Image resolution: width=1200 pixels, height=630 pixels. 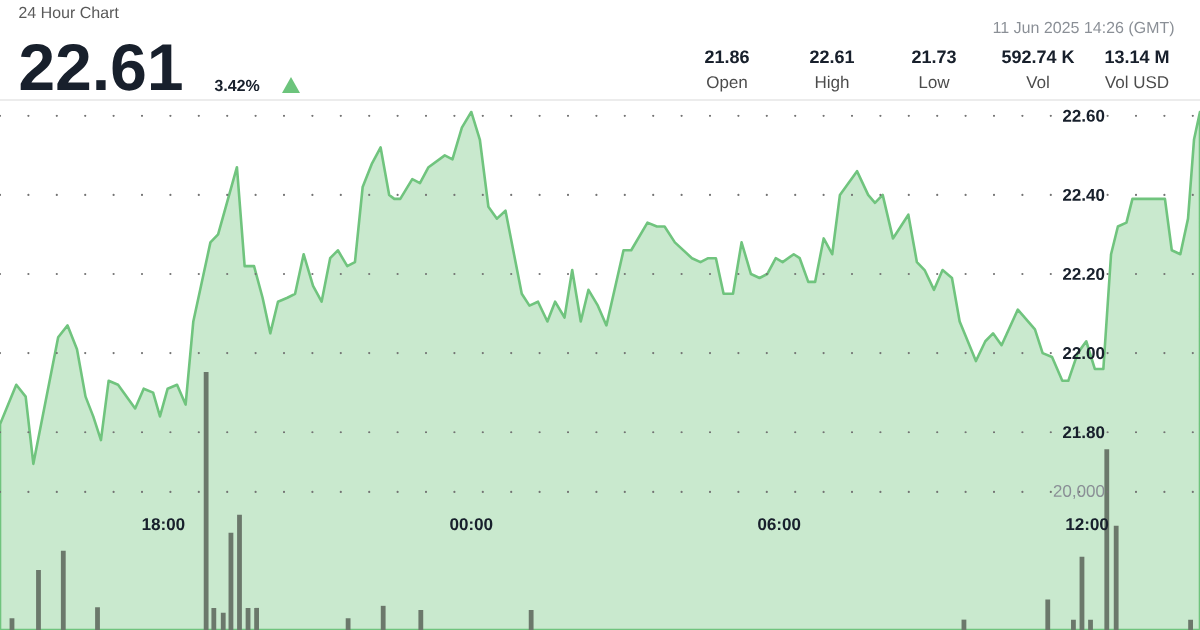 What do you see at coordinates (727, 57) in the screenshot?
I see `text: 21.86` at bounding box center [727, 57].